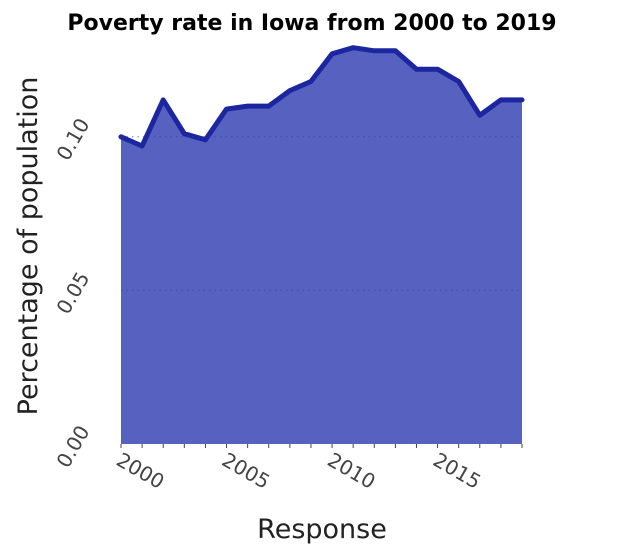 This screenshot has height=556, width=624. What do you see at coordinates (72, 139) in the screenshot?
I see `y-tick-label: 0.10` at bounding box center [72, 139].